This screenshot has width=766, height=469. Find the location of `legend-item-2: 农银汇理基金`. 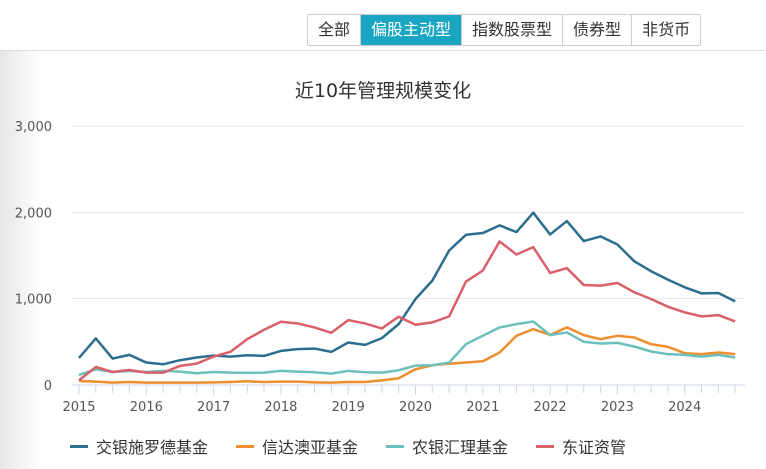

legend-item-2: 农银汇理基金 is located at coordinates (447, 446).